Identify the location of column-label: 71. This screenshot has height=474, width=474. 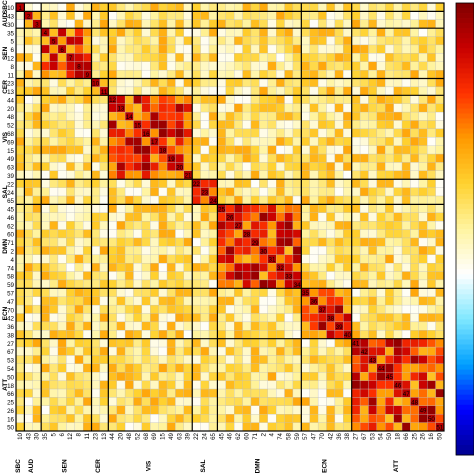
(255, 435).